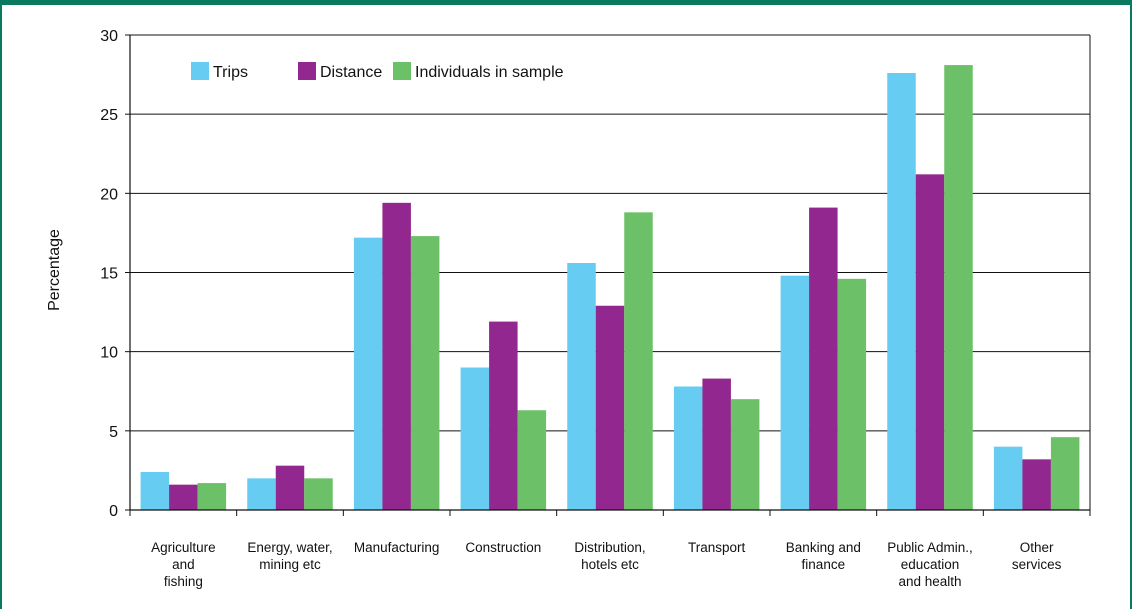  I want to click on y-tick-label: 15, so click(109, 274).